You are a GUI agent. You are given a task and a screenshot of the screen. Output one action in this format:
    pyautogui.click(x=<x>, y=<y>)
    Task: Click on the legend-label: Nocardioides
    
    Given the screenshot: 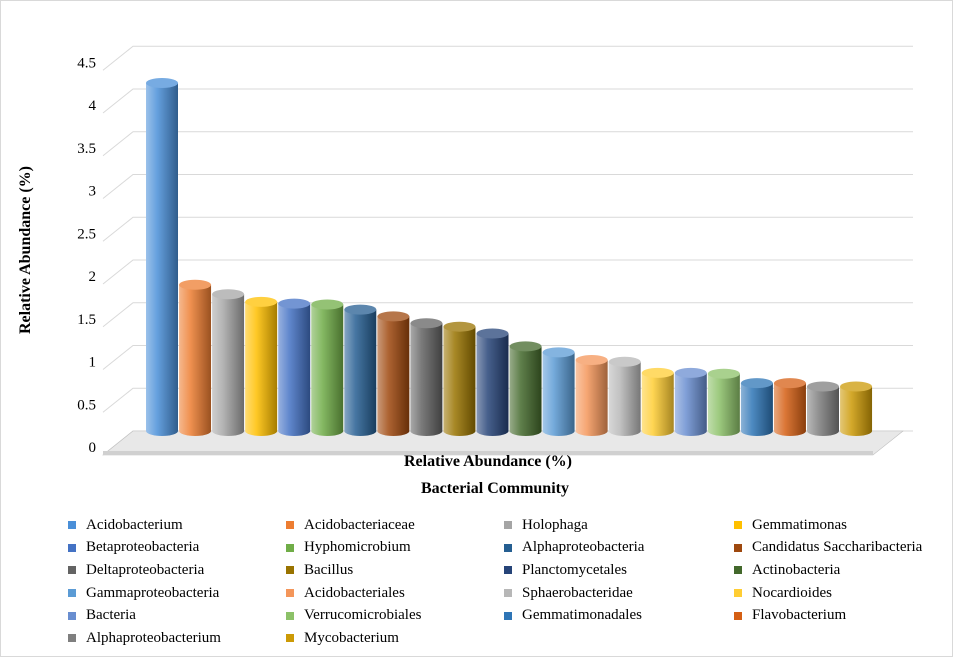 What is the action you would take?
    pyautogui.click(x=792, y=592)
    